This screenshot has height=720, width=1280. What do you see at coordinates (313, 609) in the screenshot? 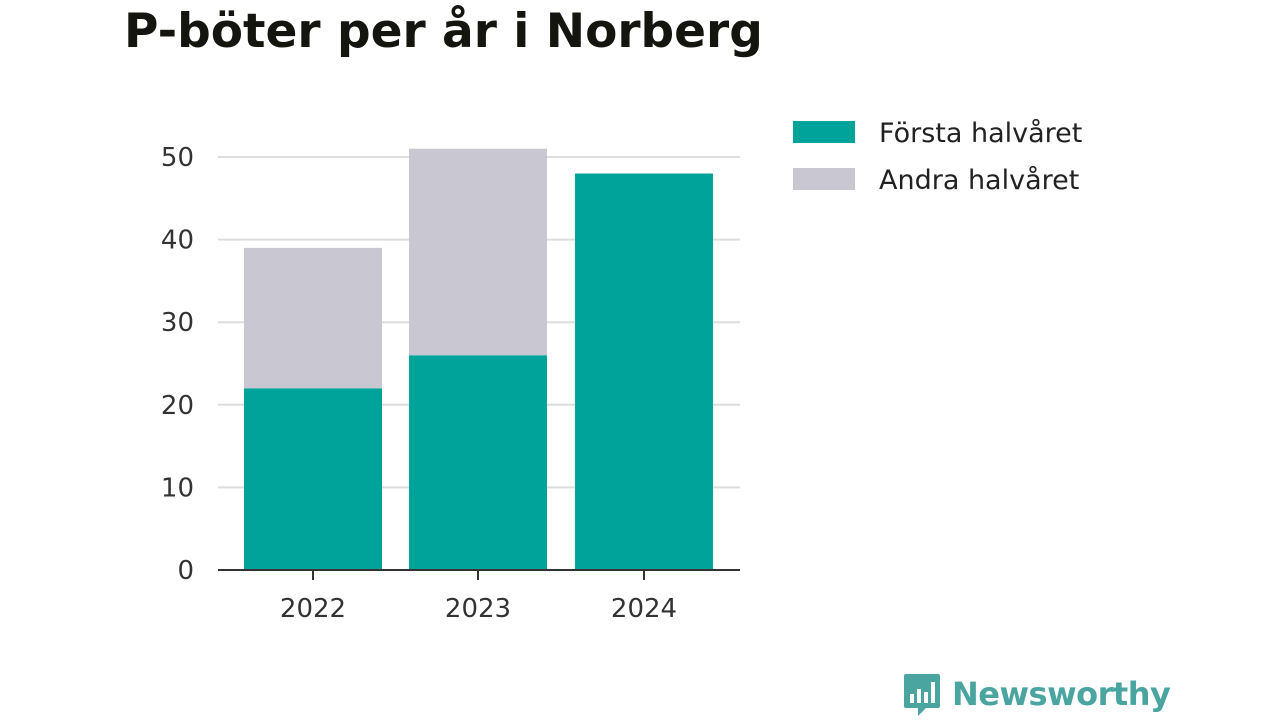
I see `x-tick-label: 2022` at bounding box center [313, 609].